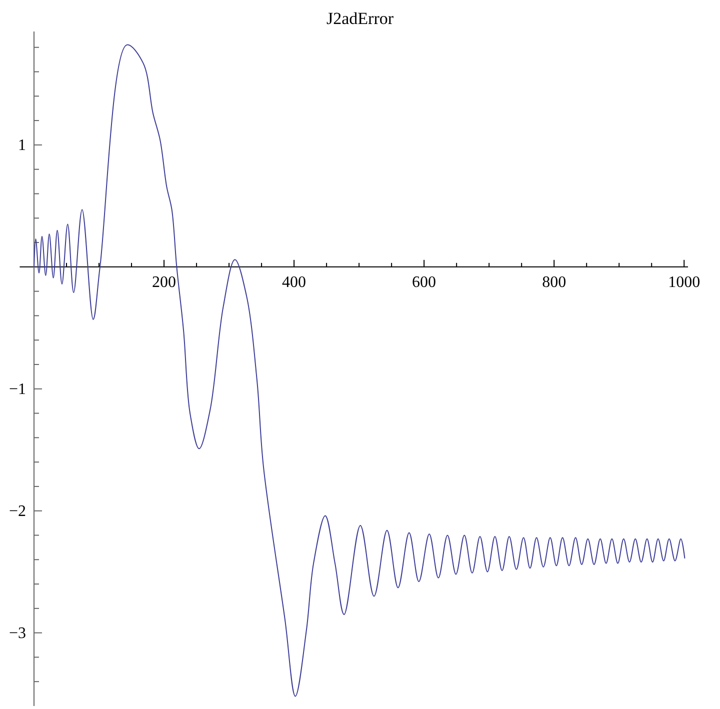 This screenshot has height=709, width=720. I want to click on y-tick-label: 1, so click(22, 145).